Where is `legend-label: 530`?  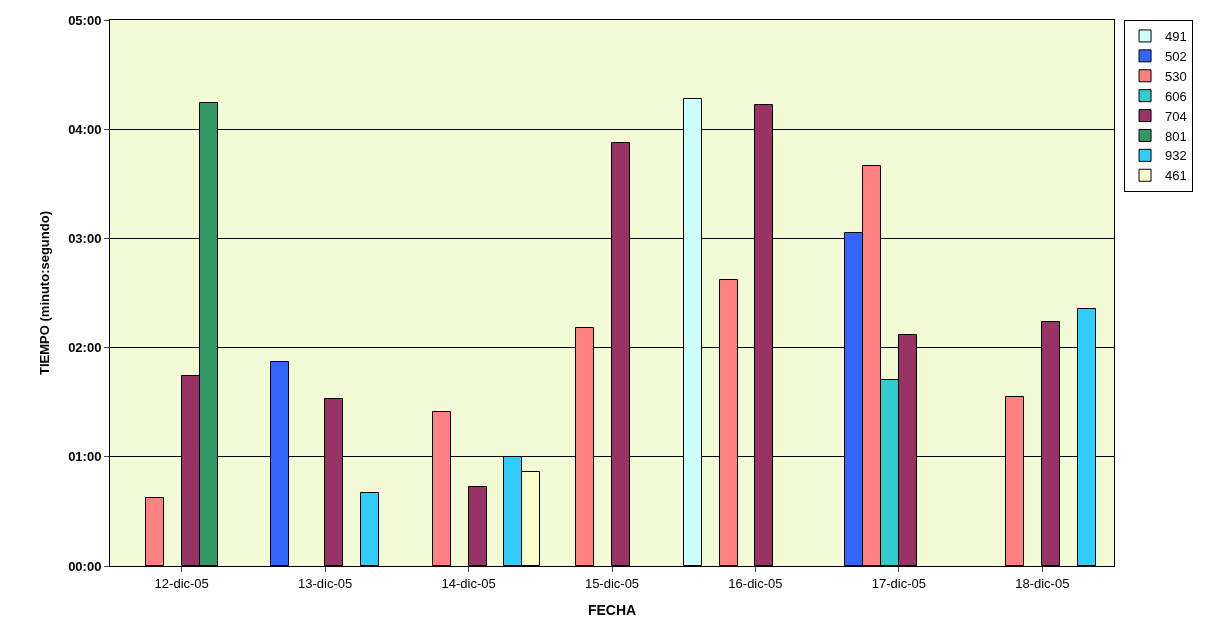
legend-label: 530 is located at coordinates (1176, 76).